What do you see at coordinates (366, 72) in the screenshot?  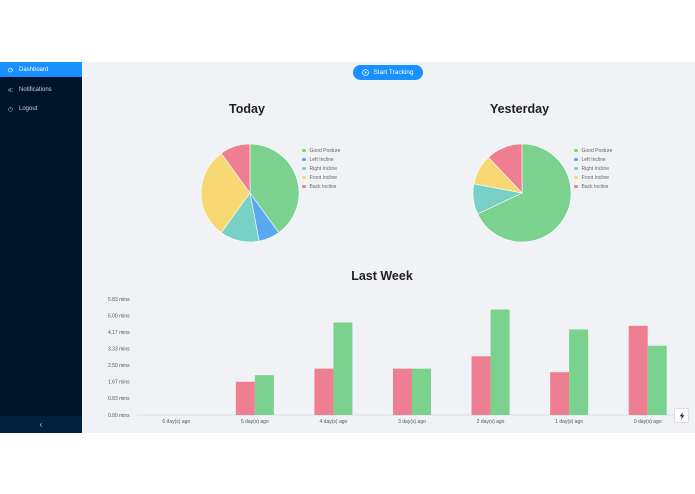 I see `play-circle-icon` at bounding box center [366, 72].